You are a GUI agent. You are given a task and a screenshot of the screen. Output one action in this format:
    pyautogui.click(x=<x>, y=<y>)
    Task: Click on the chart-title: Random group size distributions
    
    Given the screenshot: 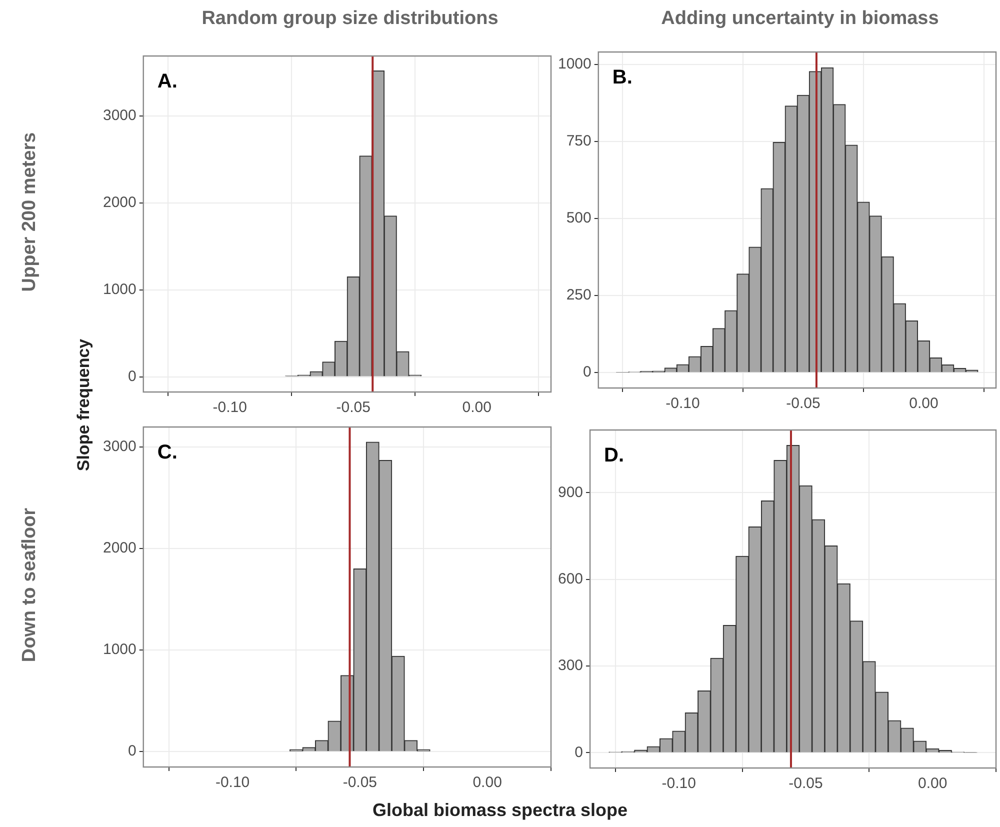 What is the action you would take?
    pyautogui.click(x=350, y=19)
    